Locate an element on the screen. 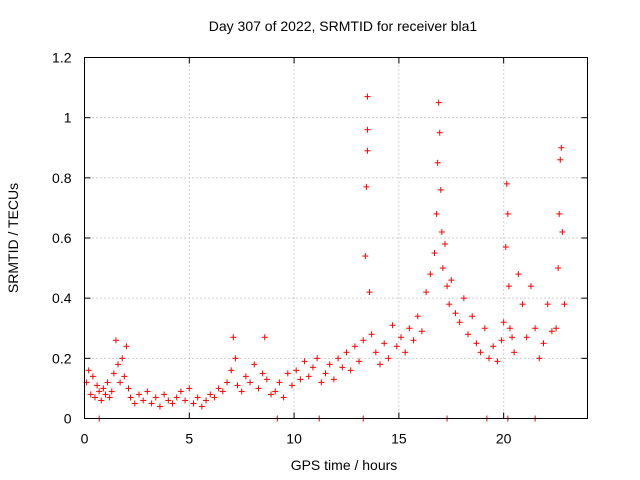 The width and height of the screenshot is (640, 480). y-tick-labels: 0 0.2 0.4 0.6 0.8 1 1.2 is located at coordinates (62, 238).